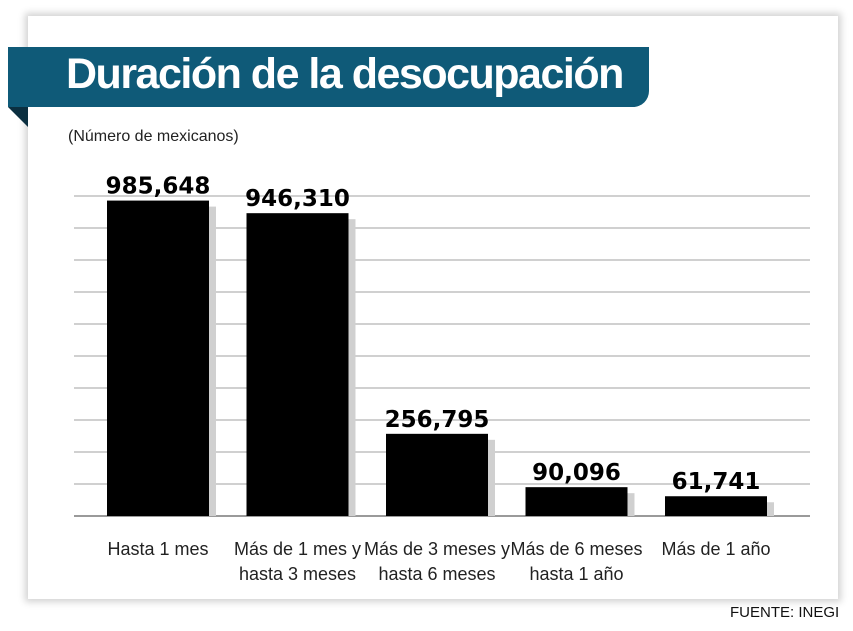  Describe the element at coordinates (297, 574) in the screenshot. I see `category-label: hasta 3 meses` at that location.